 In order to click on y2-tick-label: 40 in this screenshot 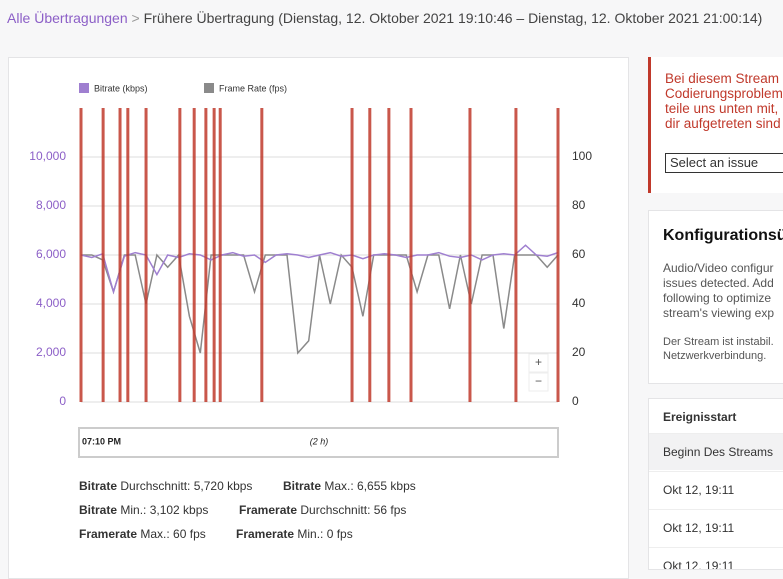, I will do `click(579, 303)`.